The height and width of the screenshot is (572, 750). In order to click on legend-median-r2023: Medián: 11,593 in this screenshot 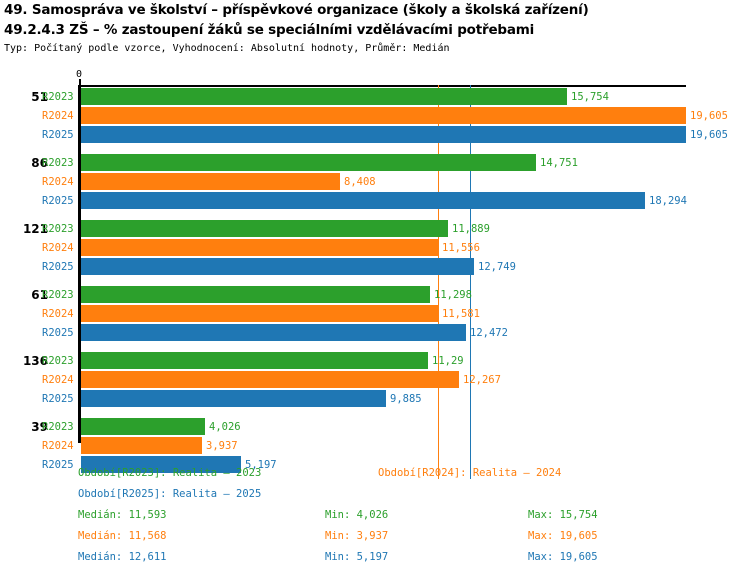, I will do `click(122, 515)`.